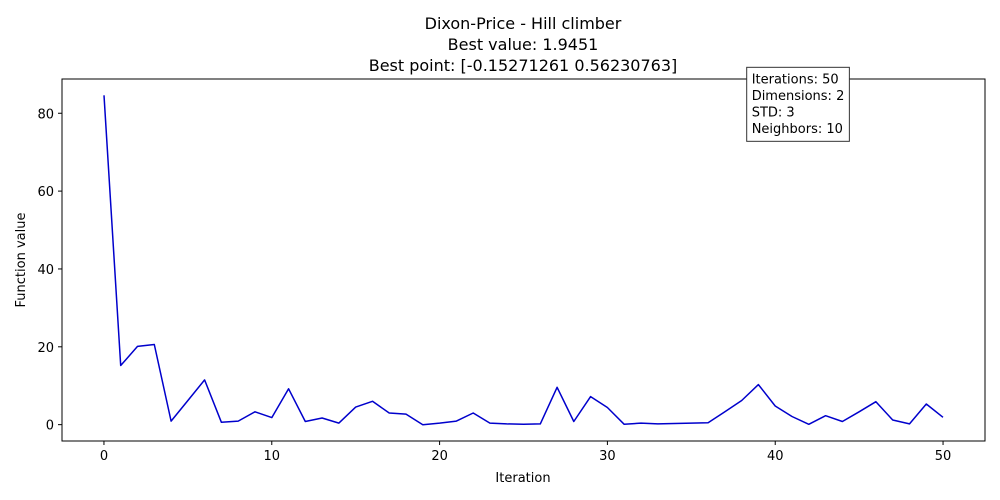 Image resolution: width=1000 pixels, height=500 pixels. I want to click on y-tick-label: 20, so click(45, 348).